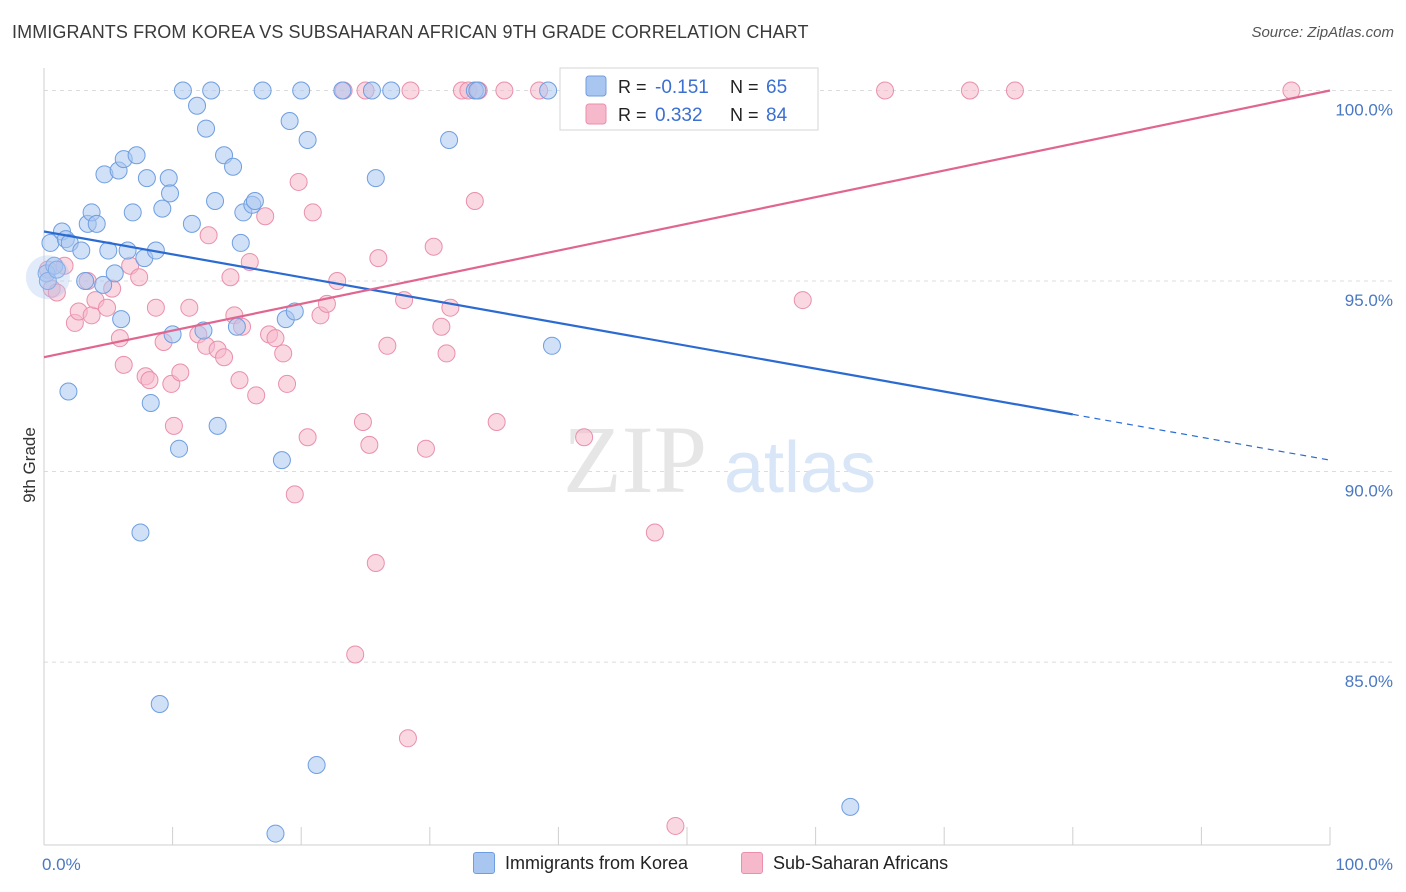 This screenshot has width=1406, height=892. What do you see at coordinates (61, 864) in the screenshot?
I see `x-tick-label: 0.0%` at bounding box center [61, 864].